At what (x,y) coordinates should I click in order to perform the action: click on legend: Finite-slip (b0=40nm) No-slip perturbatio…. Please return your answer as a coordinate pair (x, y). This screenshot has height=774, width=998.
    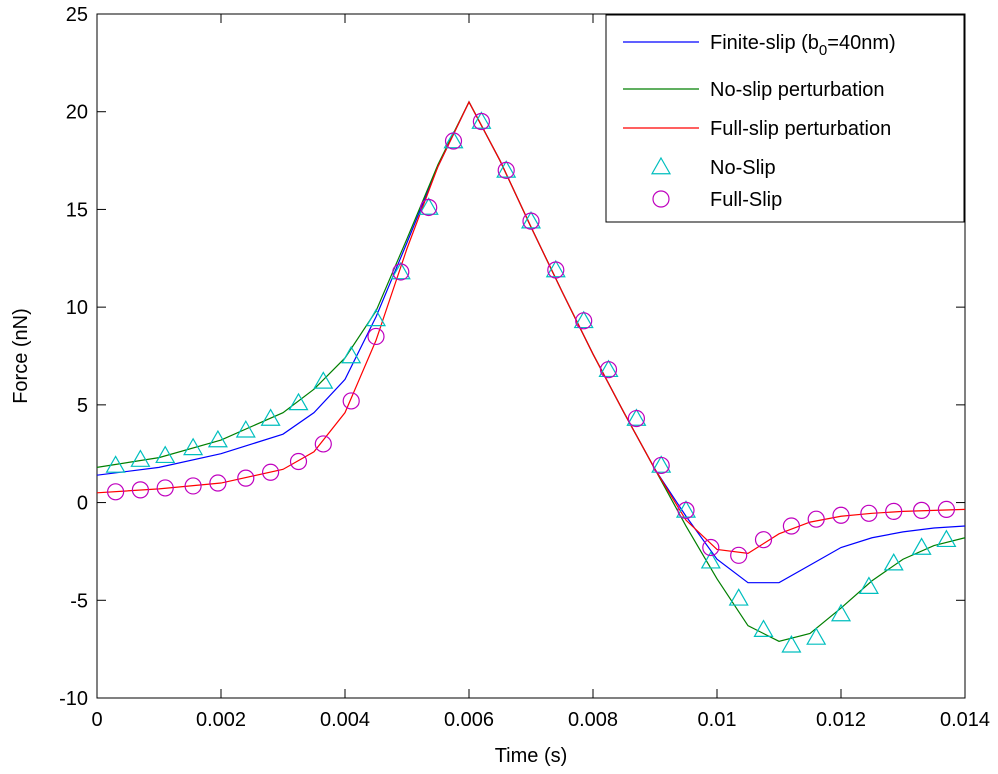
    Looking at the image, I should click on (785, 118).